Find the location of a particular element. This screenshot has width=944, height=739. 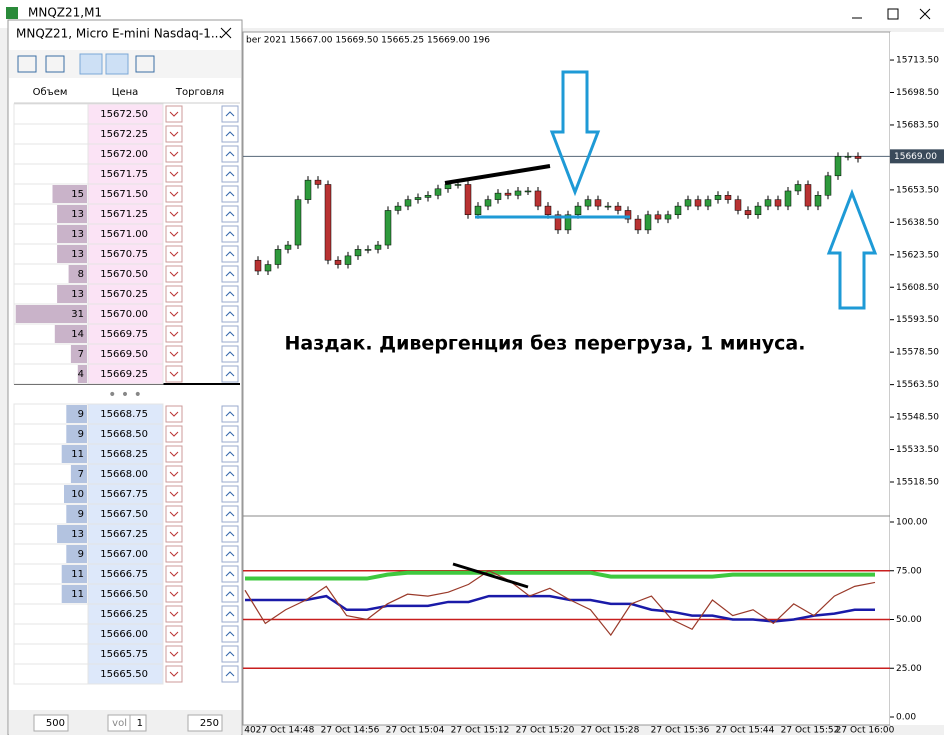

price: 15666.50 is located at coordinates (124, 594).